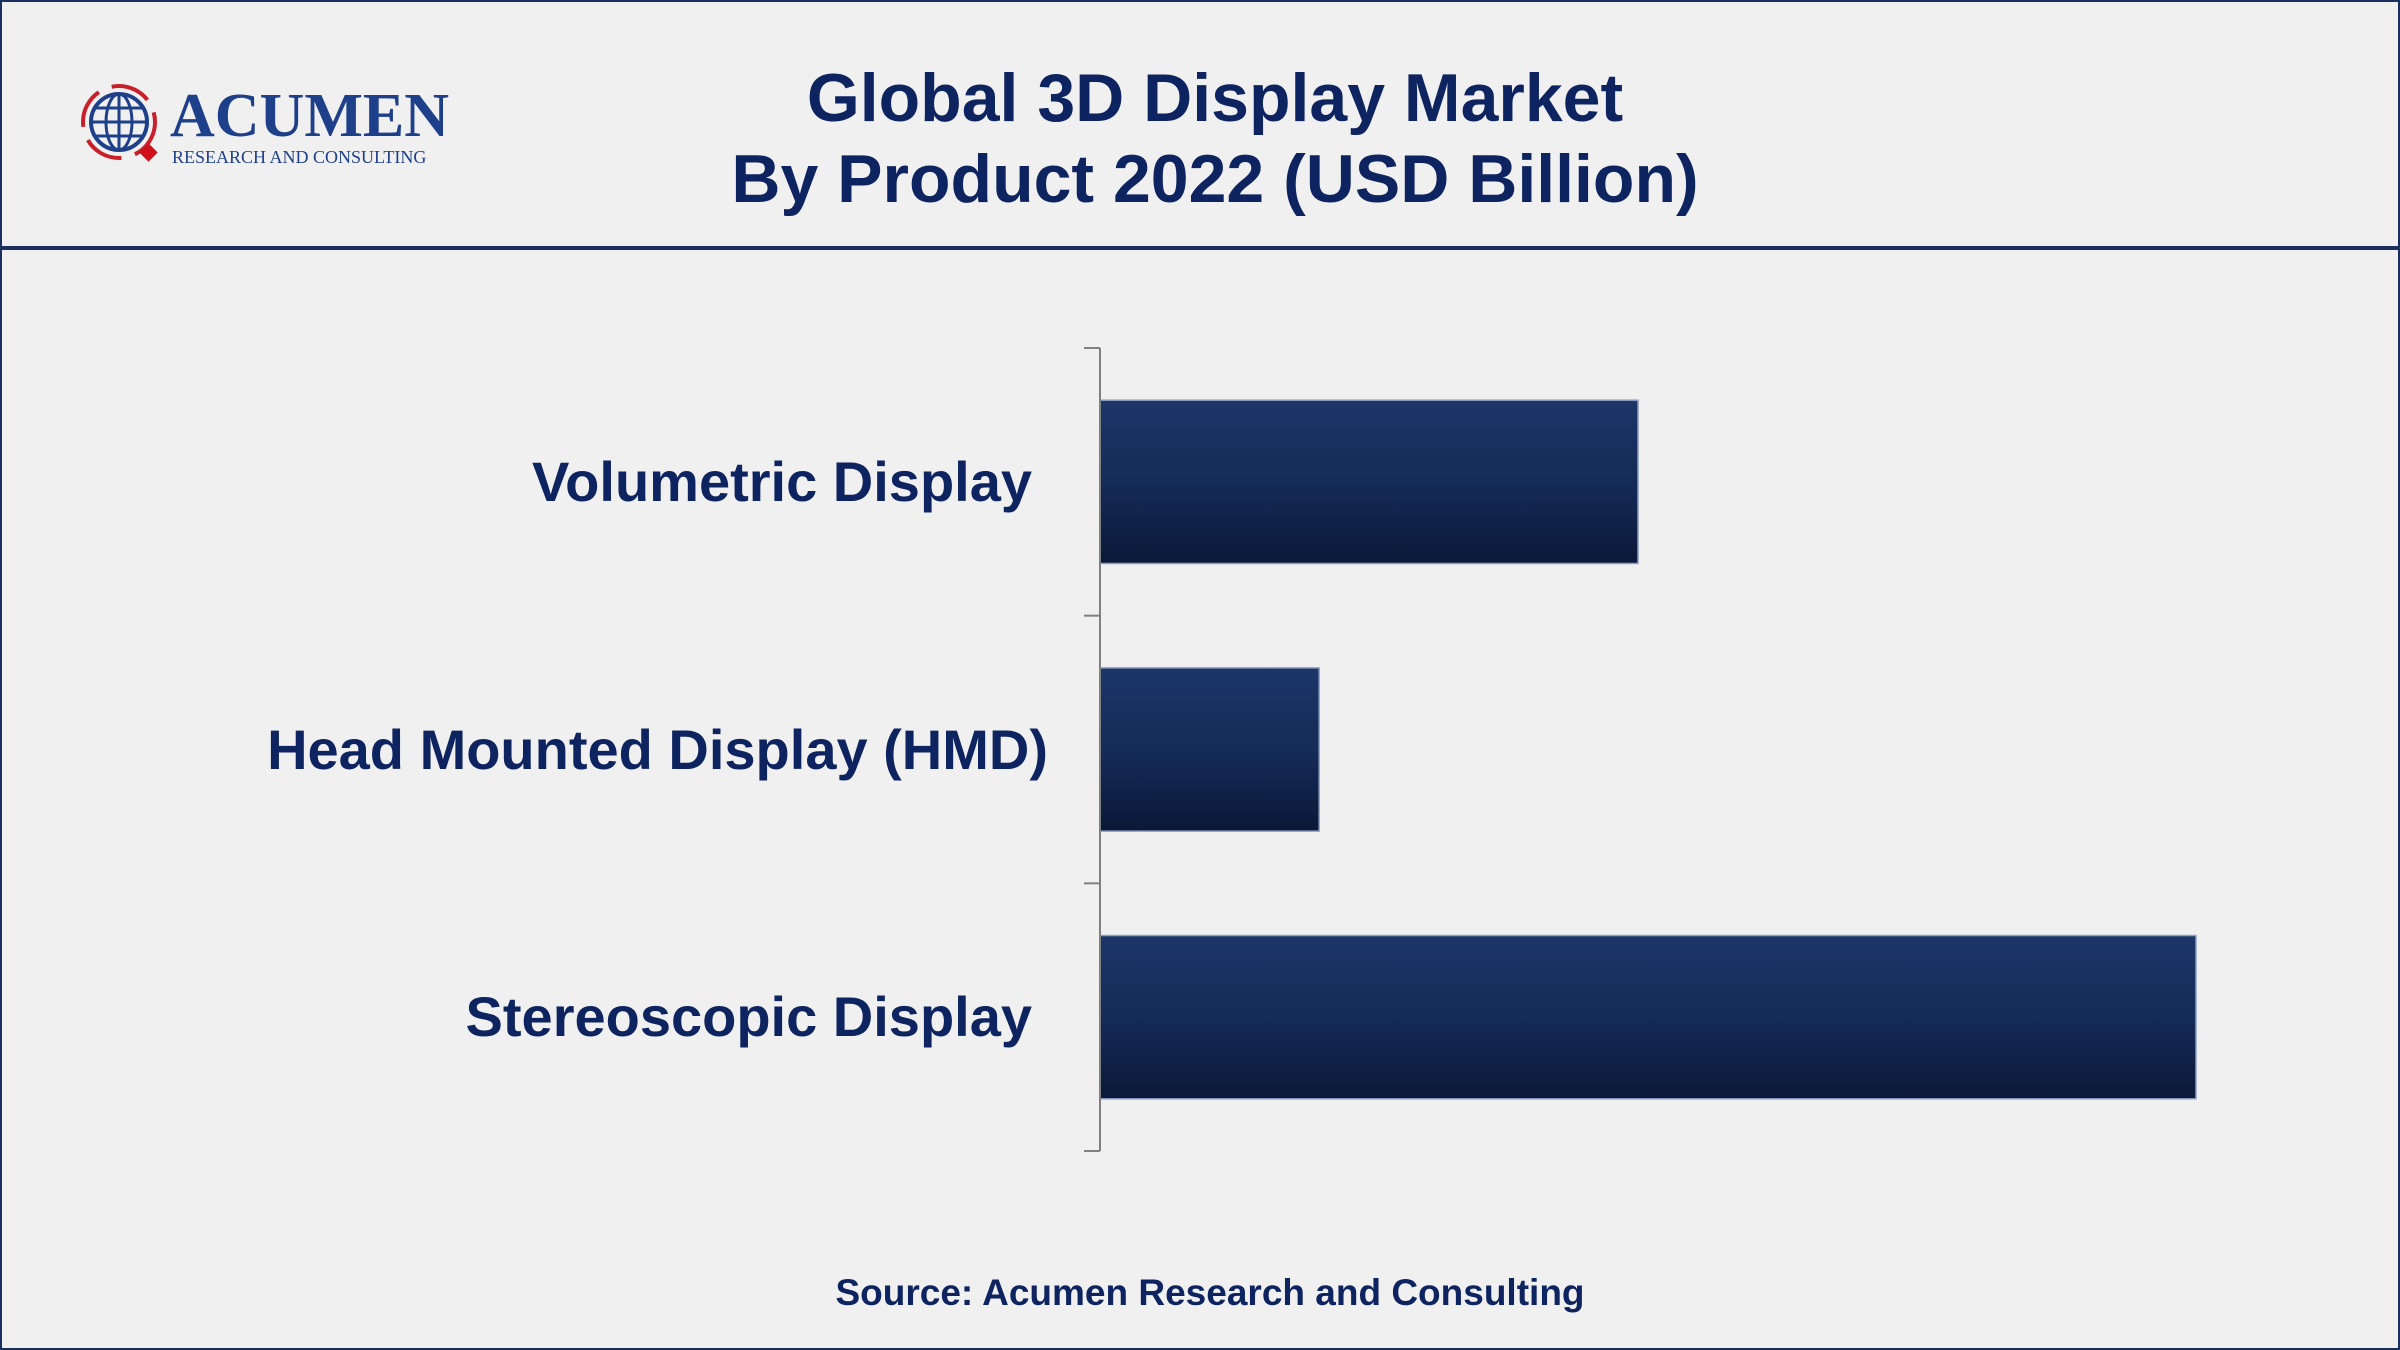 Image resolution: width=2400 pixels, height=1350 pixels. I want to click on svg-text: ACUMEN, so click(309, 116).